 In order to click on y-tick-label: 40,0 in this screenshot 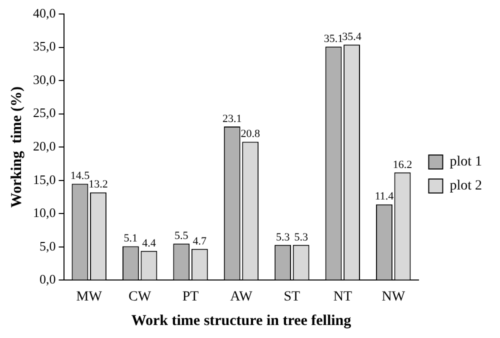, I will do `click(44, 12)`.